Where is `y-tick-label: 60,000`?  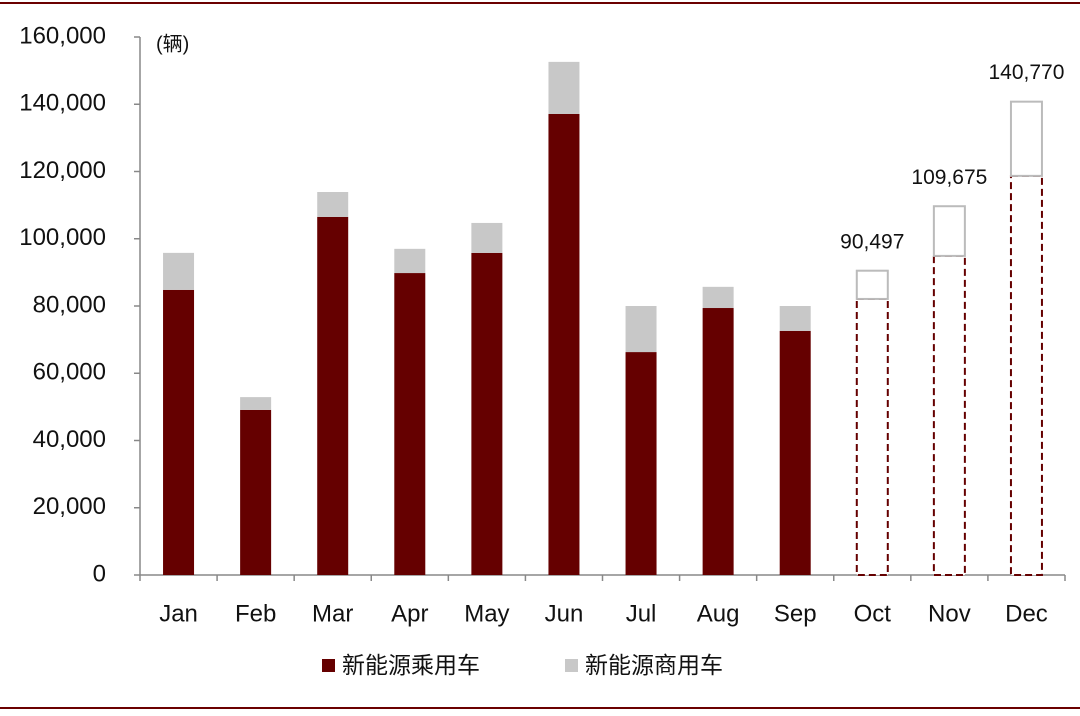 y-tick-label: 60,000 is located at coordinates (69, 372).